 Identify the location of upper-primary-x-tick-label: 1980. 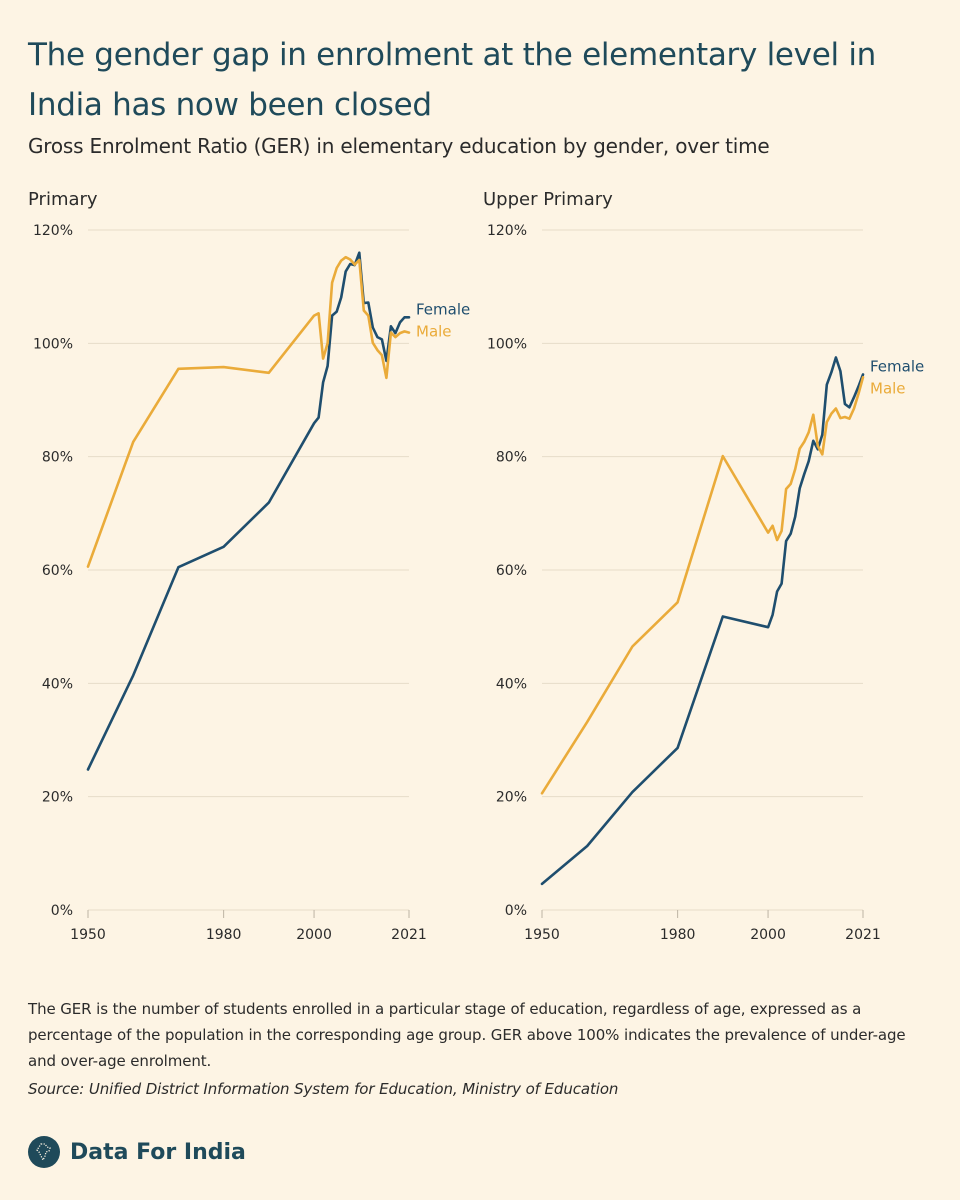
(678, 935).